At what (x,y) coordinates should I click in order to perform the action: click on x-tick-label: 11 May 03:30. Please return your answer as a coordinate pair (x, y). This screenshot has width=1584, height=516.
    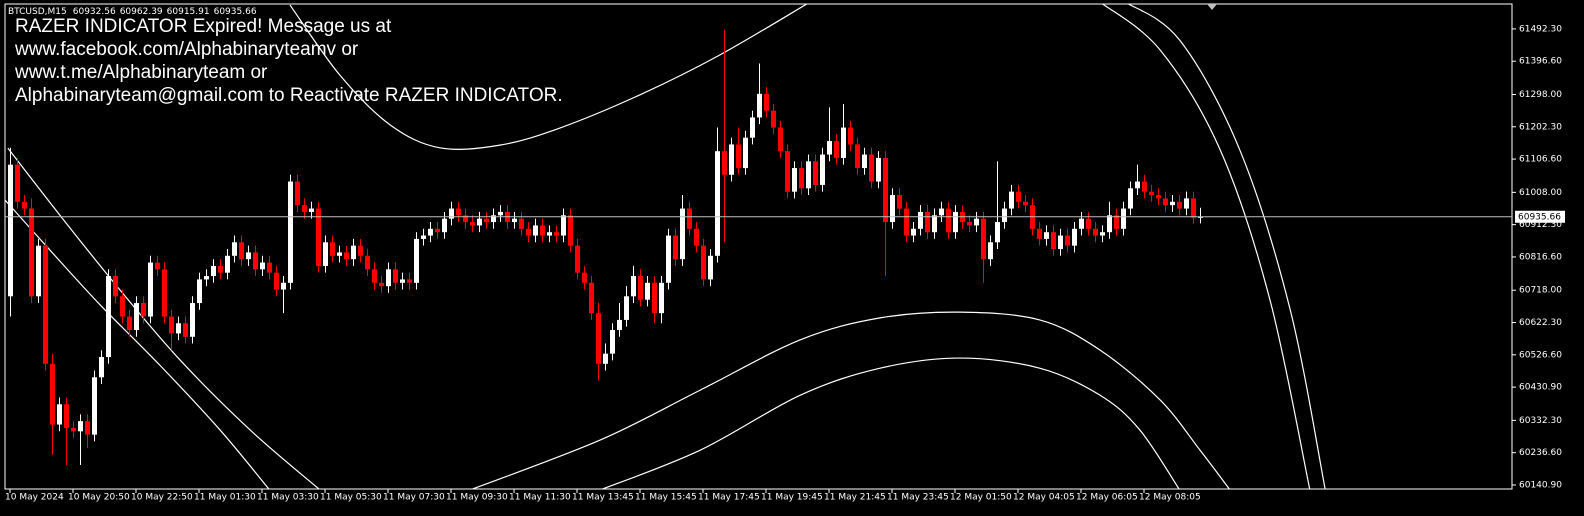
    Looking at the image, I should click on (288, 498).